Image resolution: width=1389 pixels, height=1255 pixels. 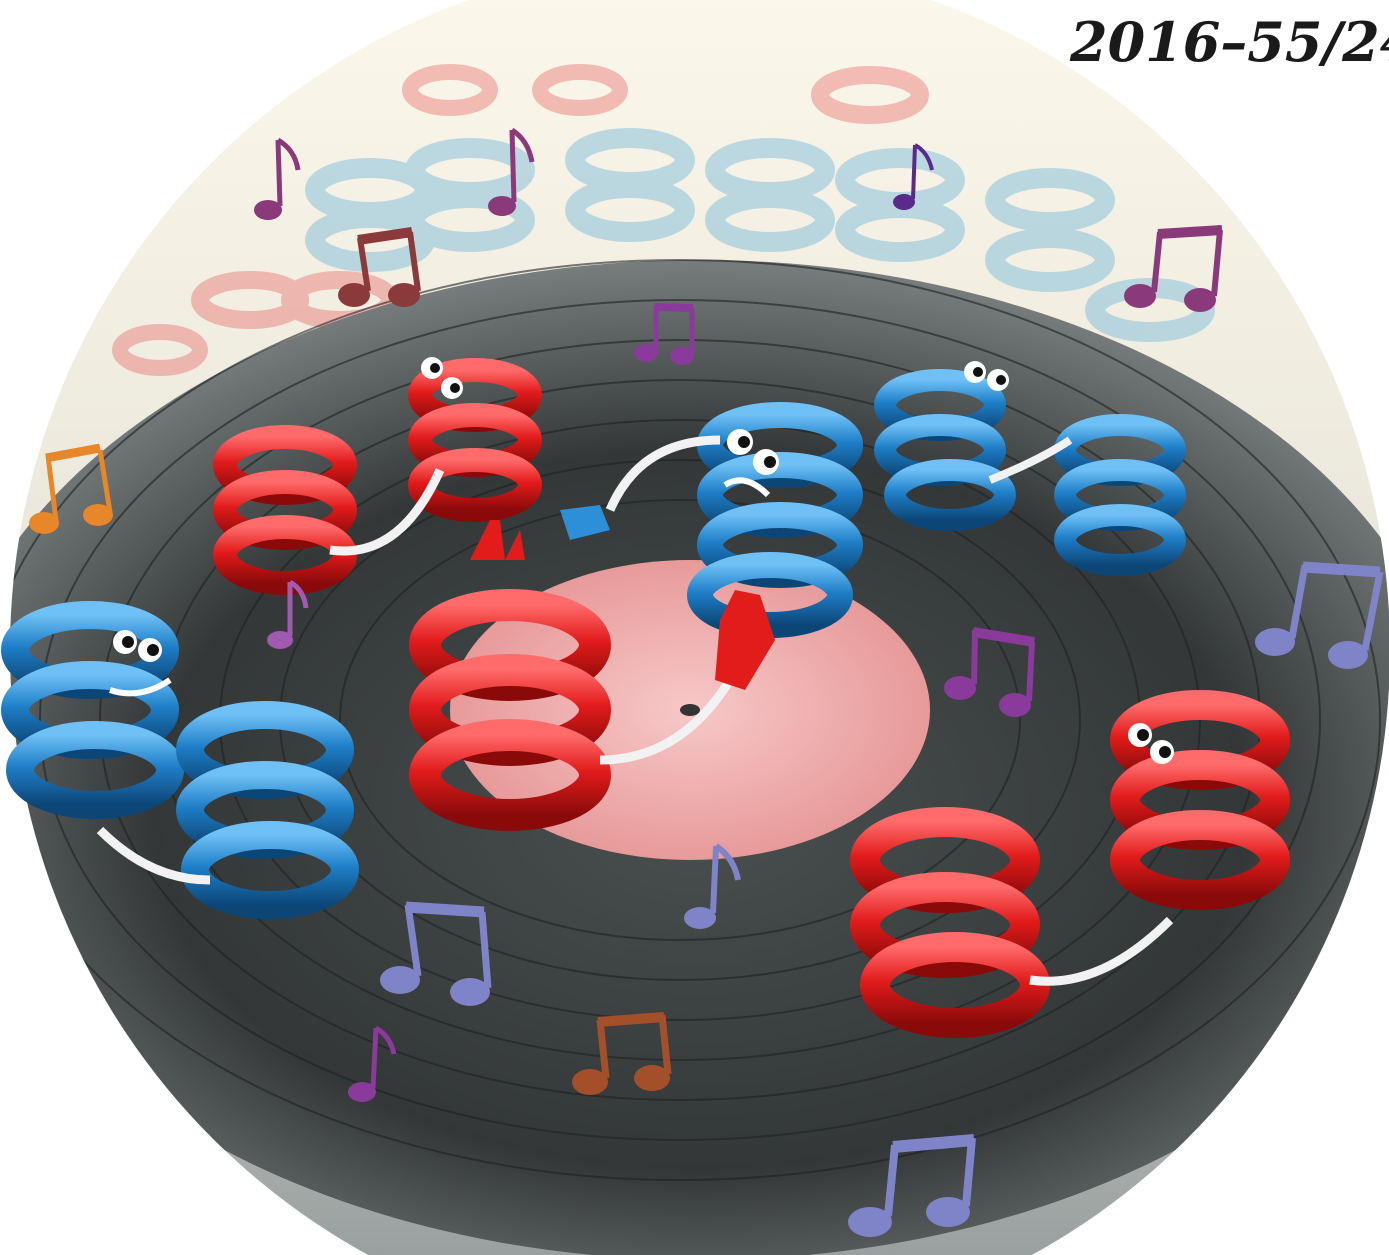 I want to click on issue-number: 2016–55/24, so click(x=1229, y=42).